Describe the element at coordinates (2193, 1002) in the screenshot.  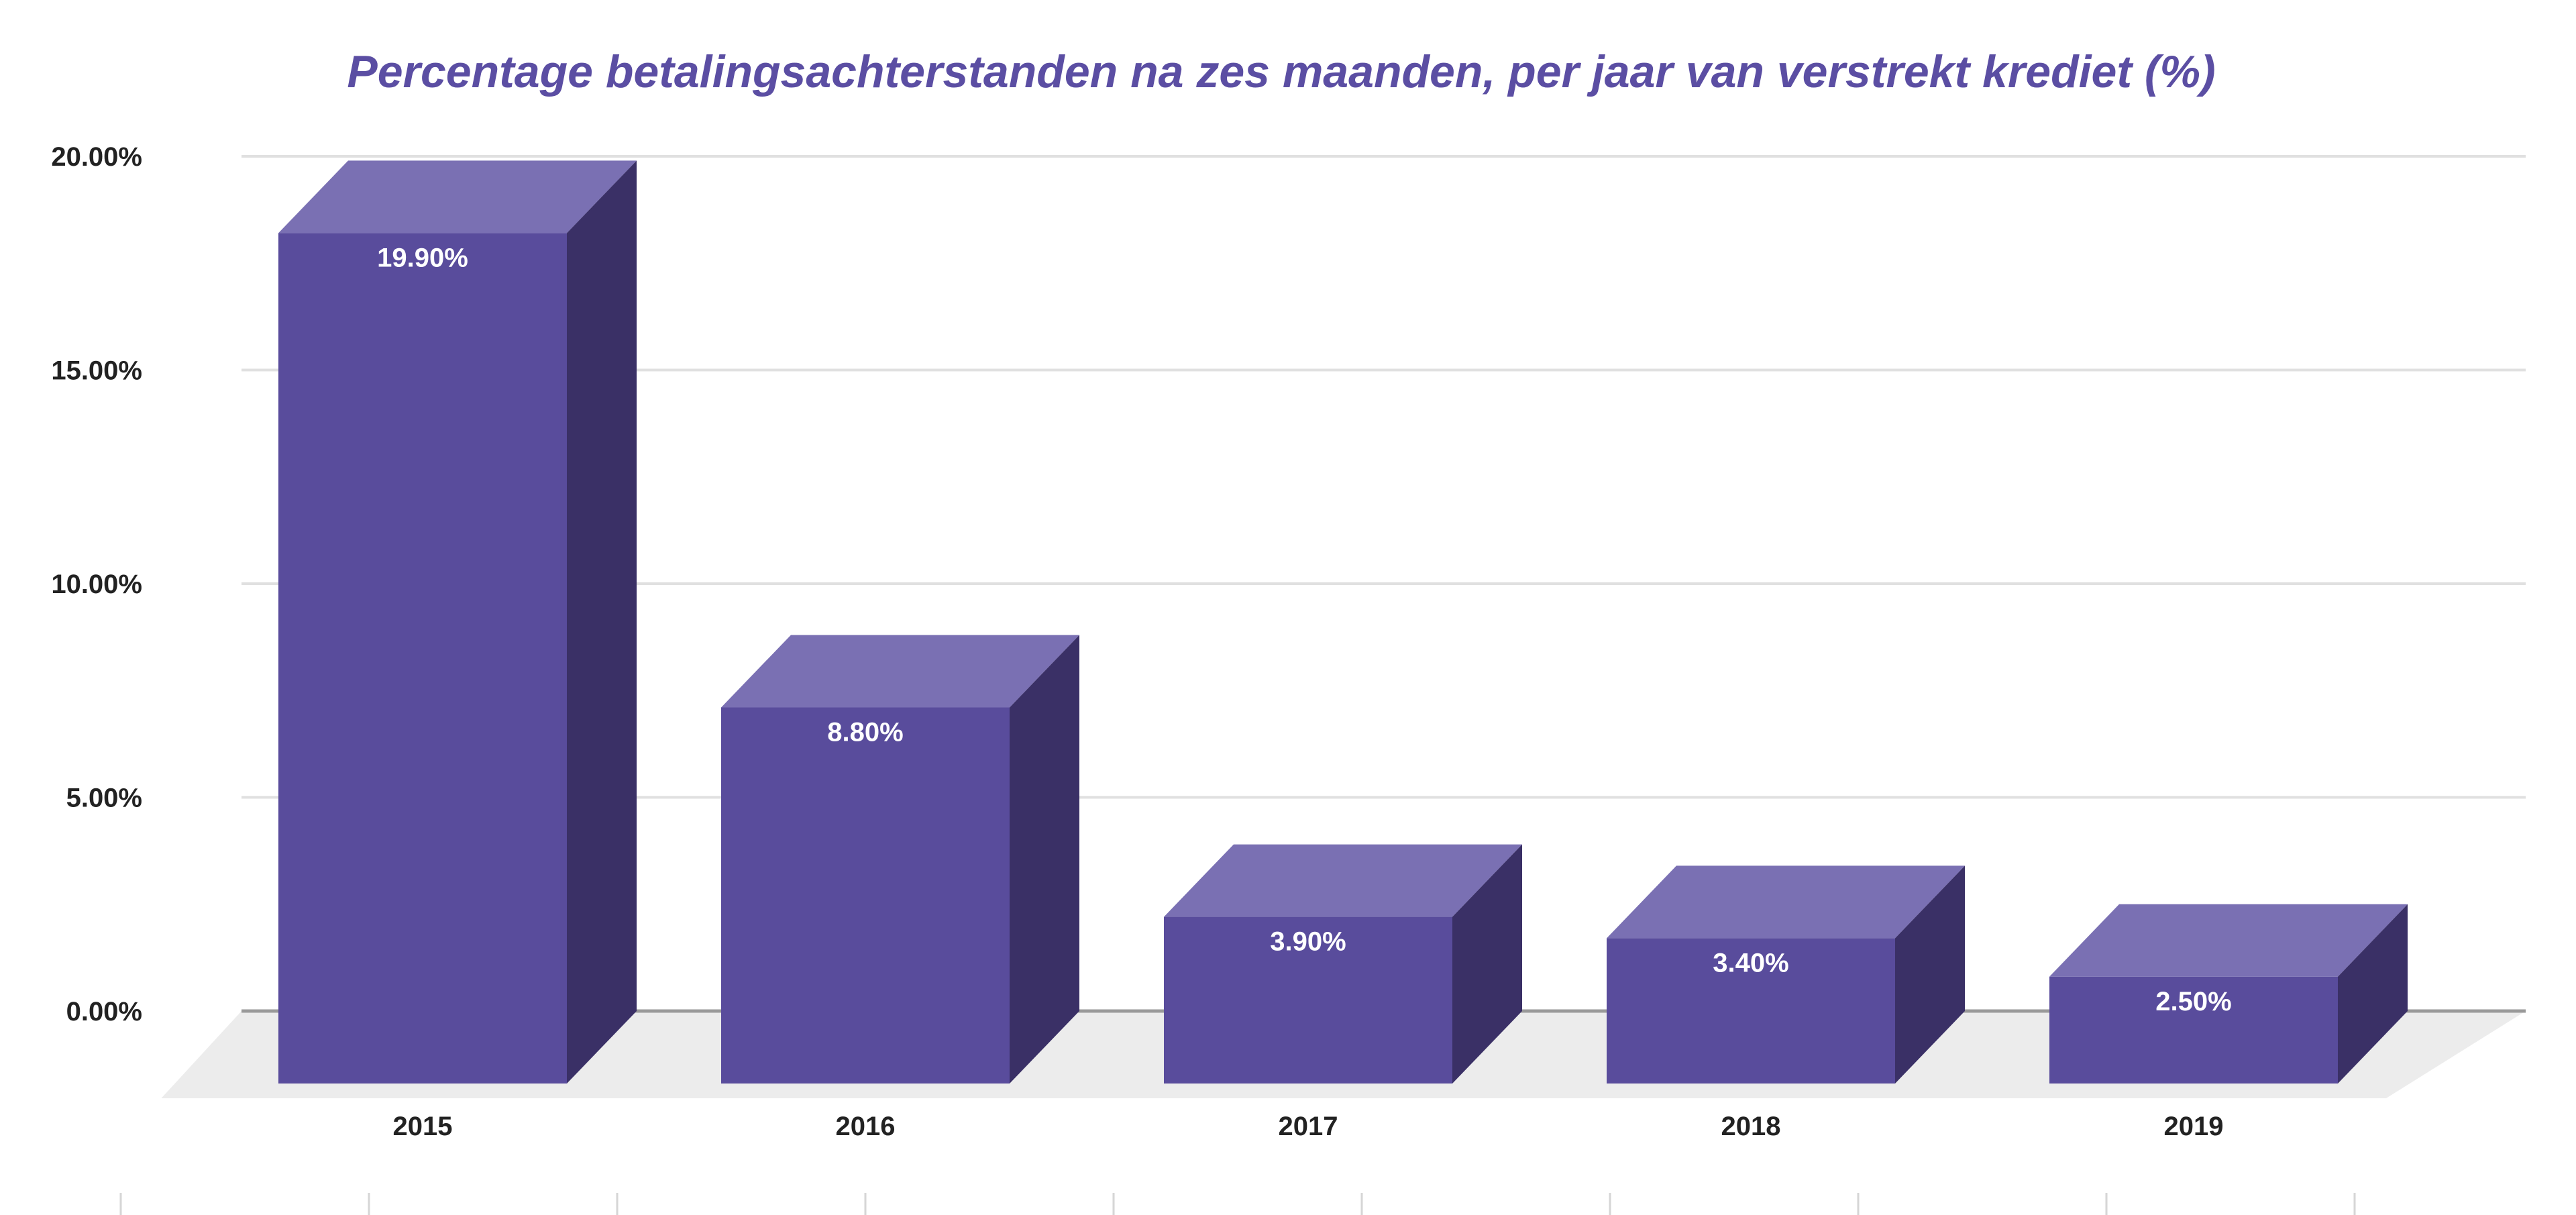
I see `data-label: 2.50%` at that location.